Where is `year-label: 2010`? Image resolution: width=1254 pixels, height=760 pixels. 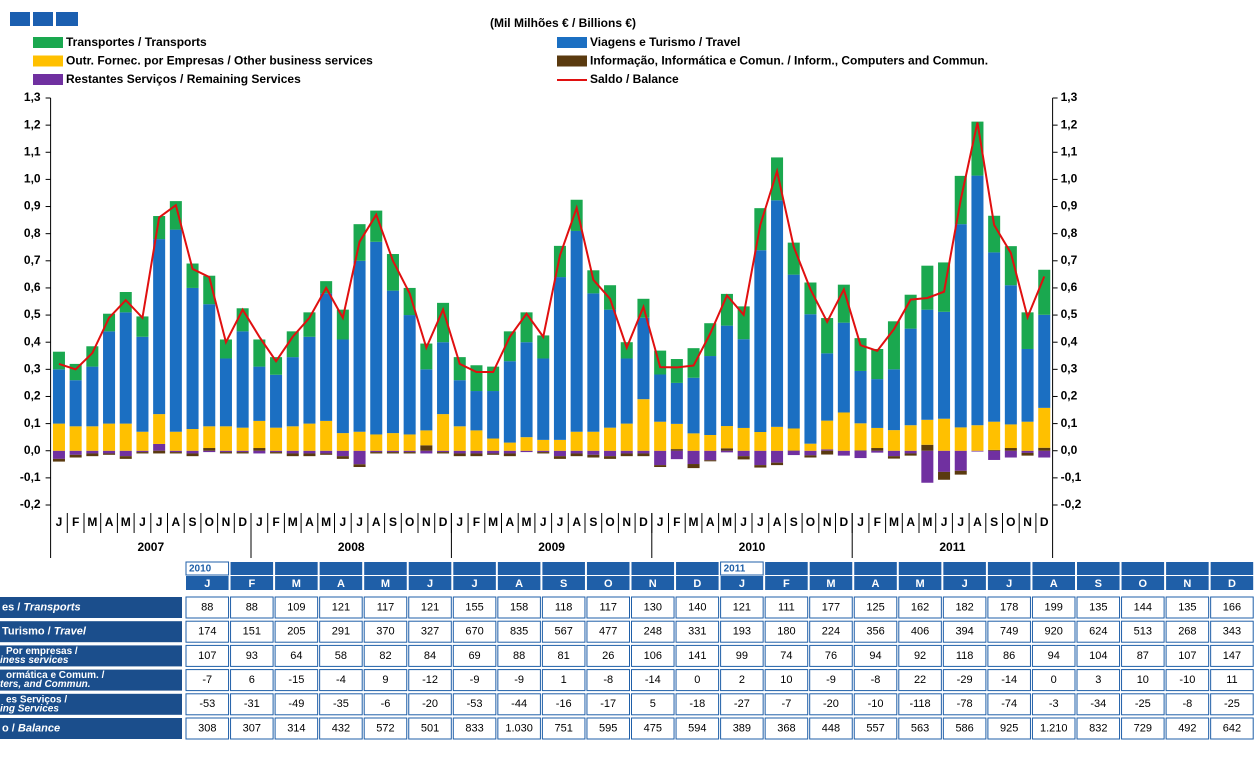 year-label: 2010 is located at coordinates (752, 547).